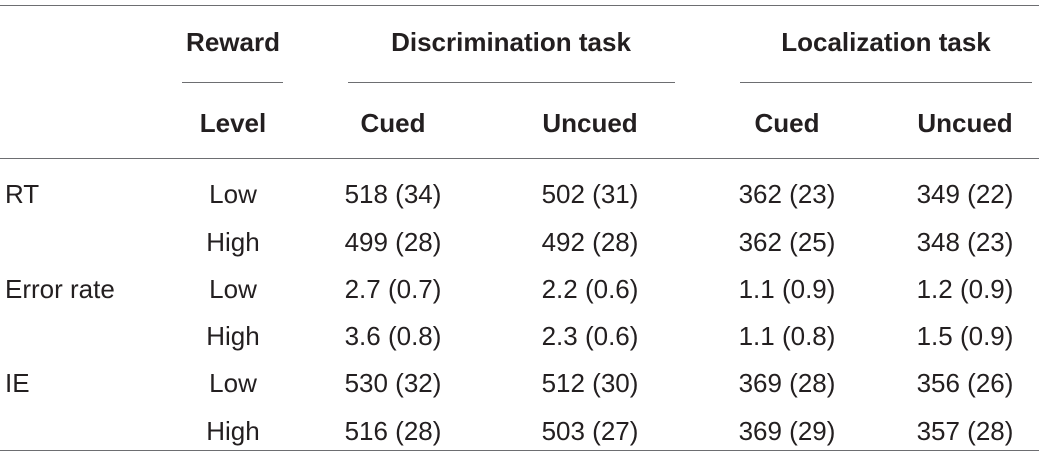  I want to click on value-cell: 2.2 (0.6), so click(590, 289).